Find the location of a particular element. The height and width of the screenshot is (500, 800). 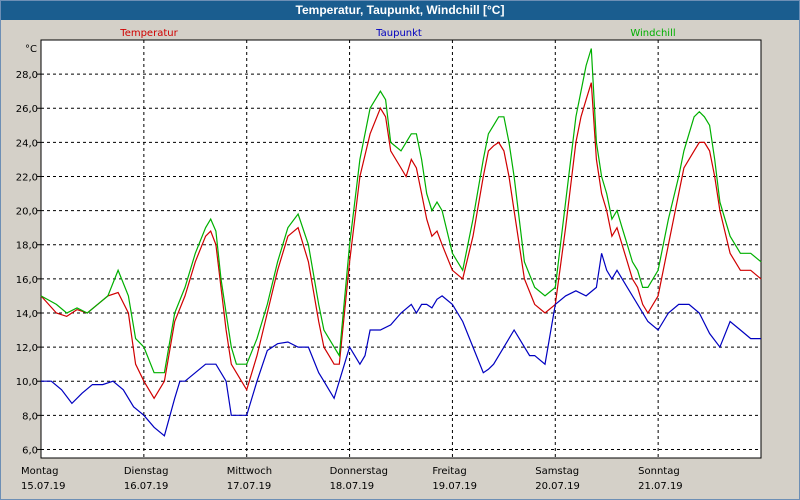

x-date-label: 16.07.19 is located at coordinates (146, 486).